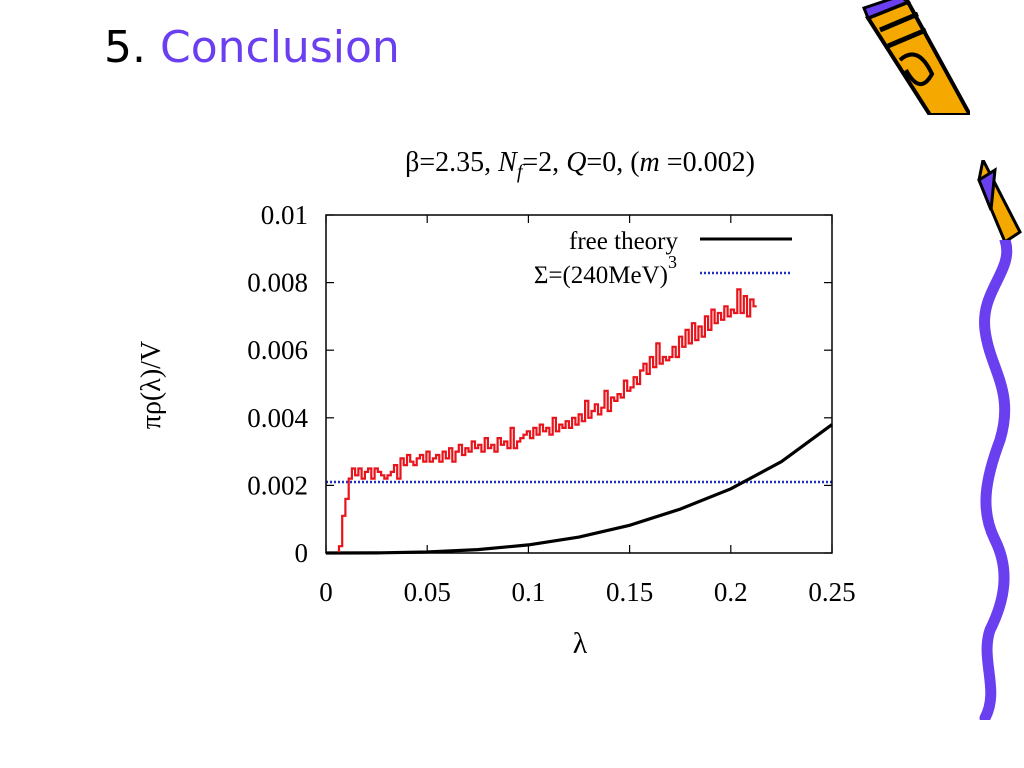 This screenshot has width=1024, height=768. What do you see at coordinates (672, 262) in the screenshot?
I see `legend-label-sigma-exponent: 3` at bounding box center [672, 262].